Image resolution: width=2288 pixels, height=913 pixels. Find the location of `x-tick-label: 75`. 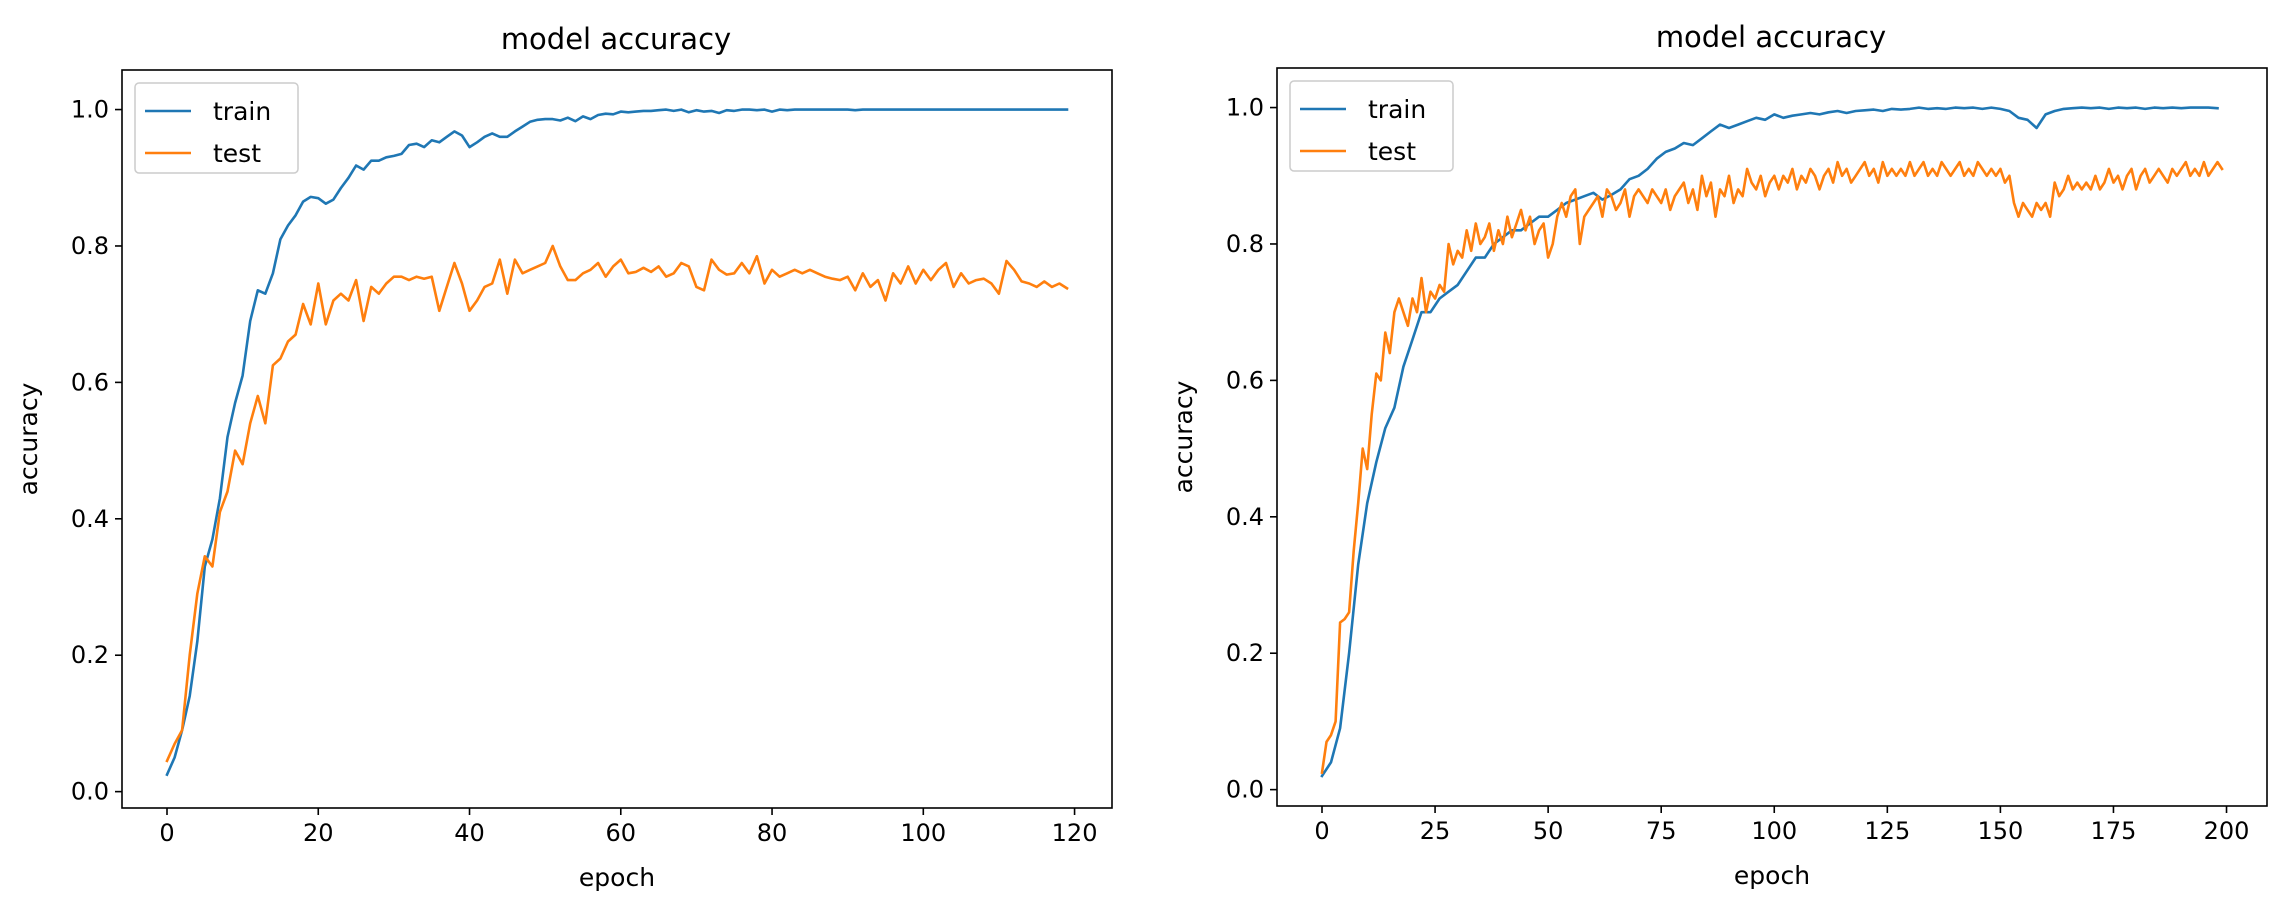

x-tick-label: 75 is located at coordinates (1661, 831).